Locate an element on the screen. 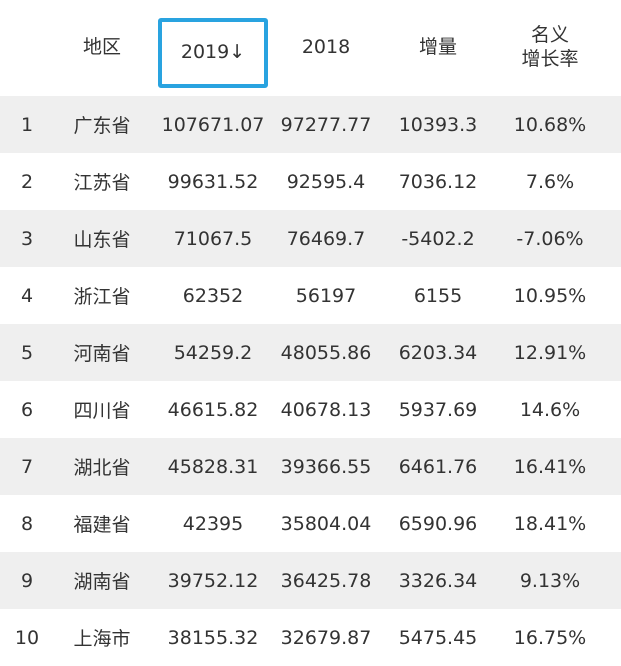  region-cell: 河南省 is located at coordinates (102, 354).